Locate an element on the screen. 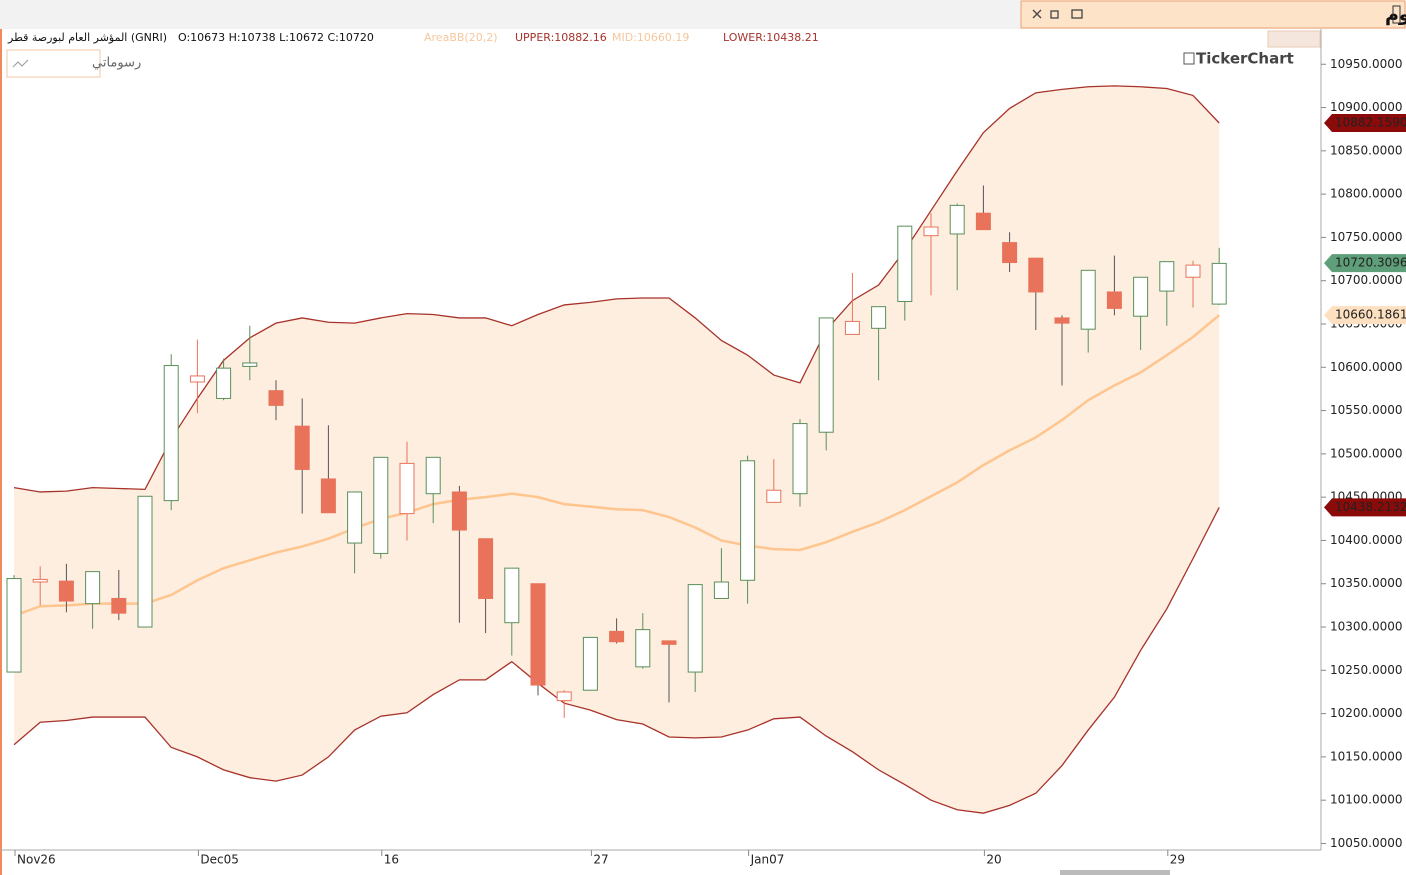 Image resolution: width=1406 pixels, height=875 pixels. y-tick-label: 10200.0000 is located at coordinates (1366, 713).